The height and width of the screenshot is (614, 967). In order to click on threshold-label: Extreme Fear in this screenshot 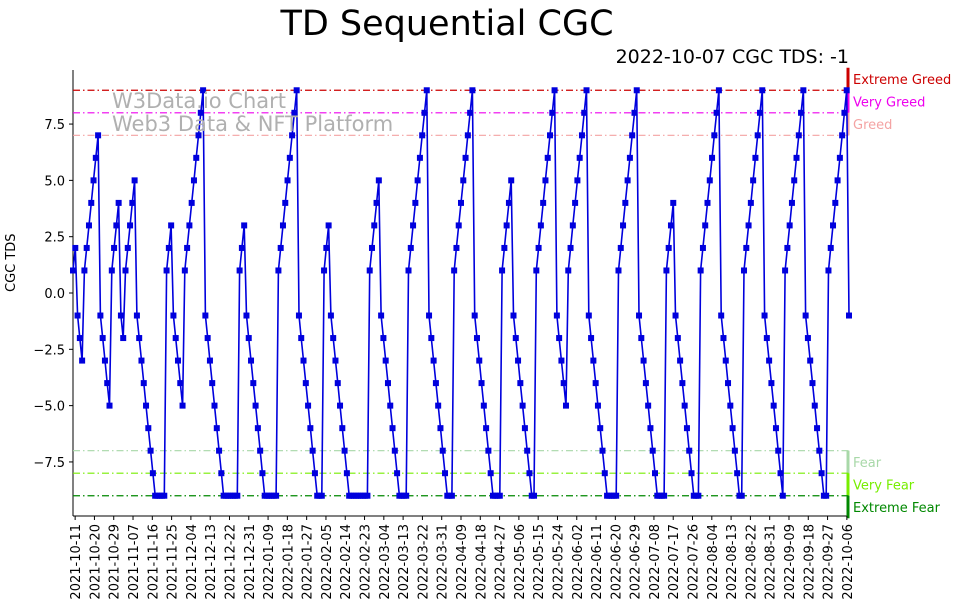, I will do `click(897, 508)`.